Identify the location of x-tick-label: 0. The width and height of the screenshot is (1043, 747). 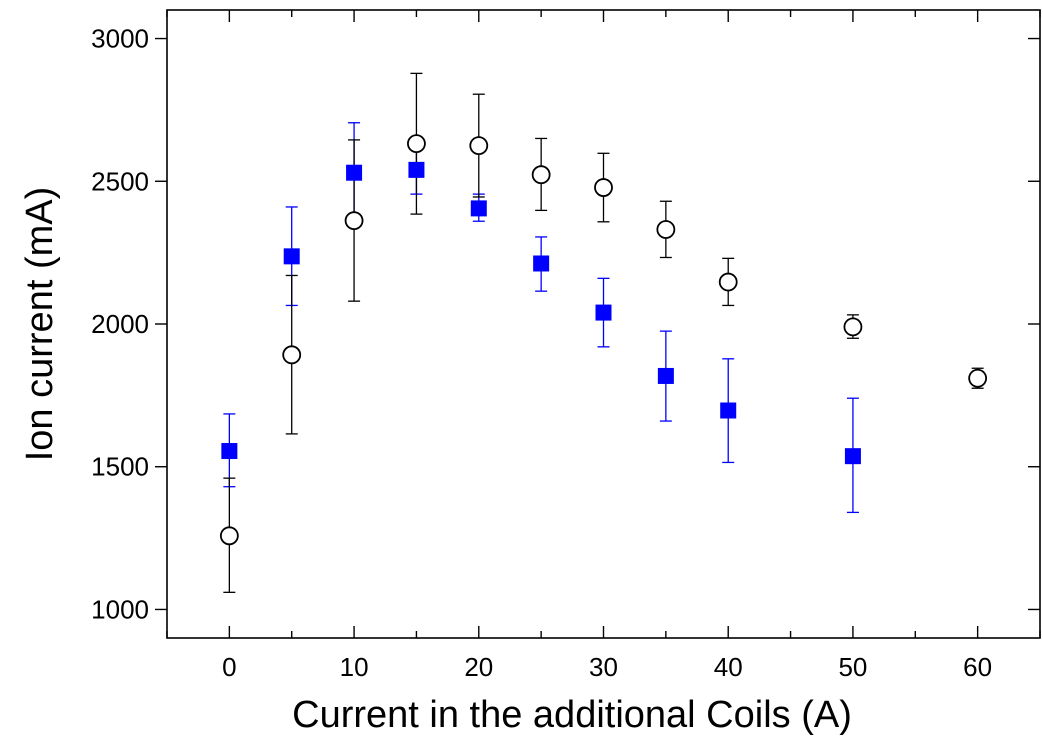
(229, 667).